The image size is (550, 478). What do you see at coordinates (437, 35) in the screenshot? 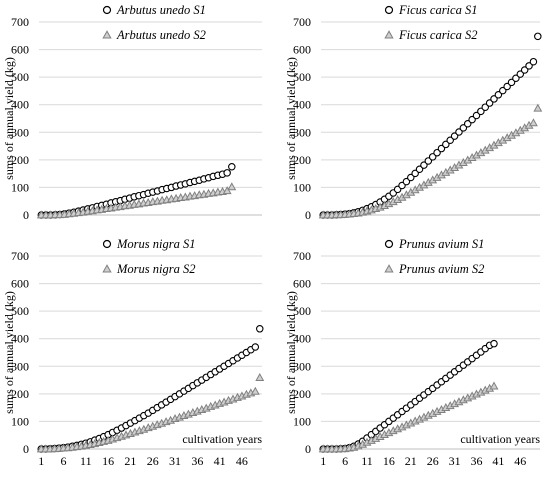
I see `legend-label: Ficus carica S2` at bounding box center [437, 35].